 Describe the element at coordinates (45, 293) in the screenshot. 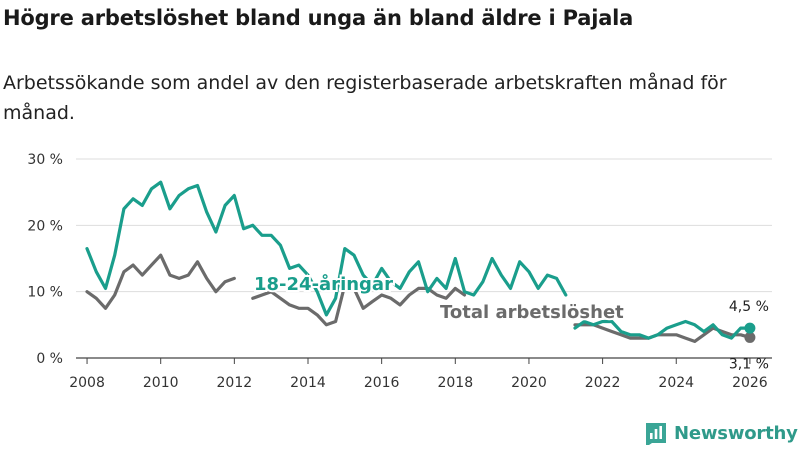

I see `y-tick-label: 10 %` at that location.